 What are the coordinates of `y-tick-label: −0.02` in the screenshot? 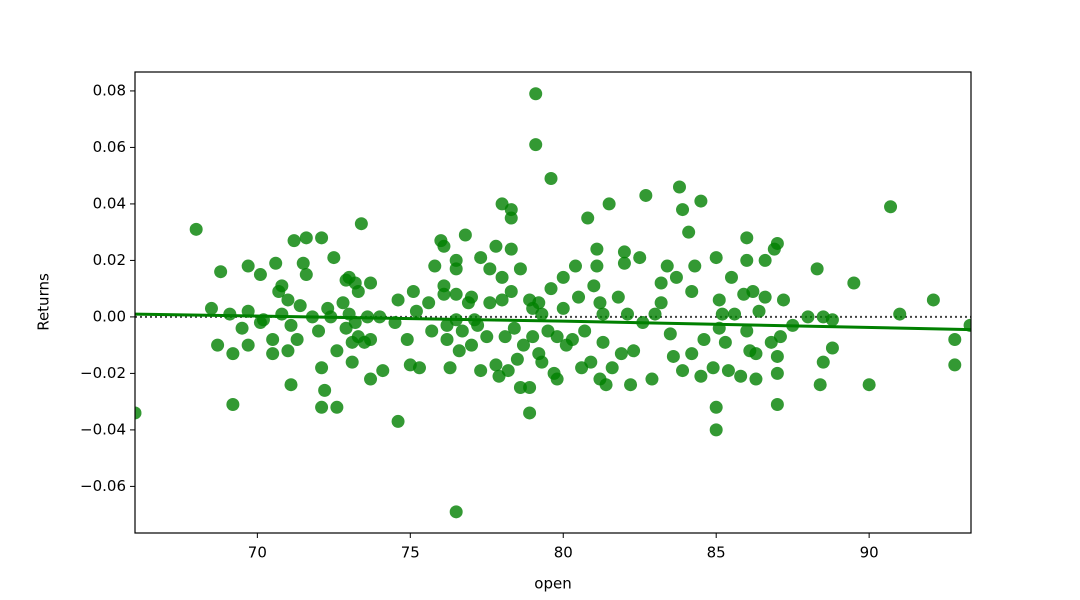 It's located at (103, 373).